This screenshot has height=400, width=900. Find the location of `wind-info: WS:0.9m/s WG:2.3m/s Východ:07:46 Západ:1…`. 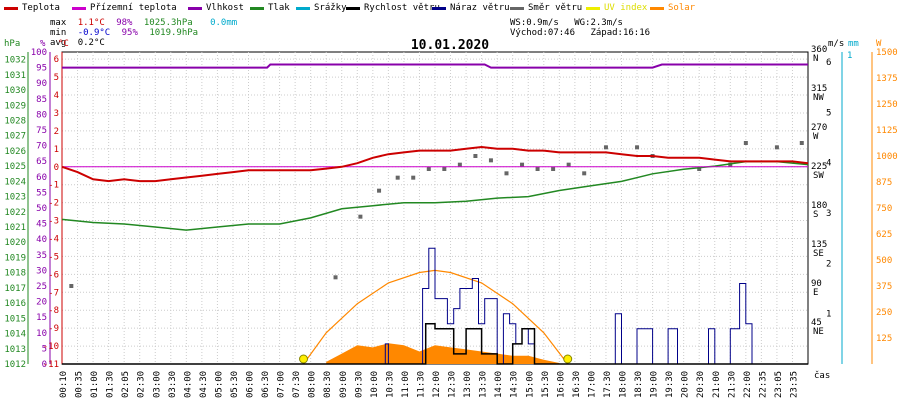

wind-info: WS:0.9m/s WG:2.3m/s Východ:07:46 Západ:1… is located at coordinates (580, 28).